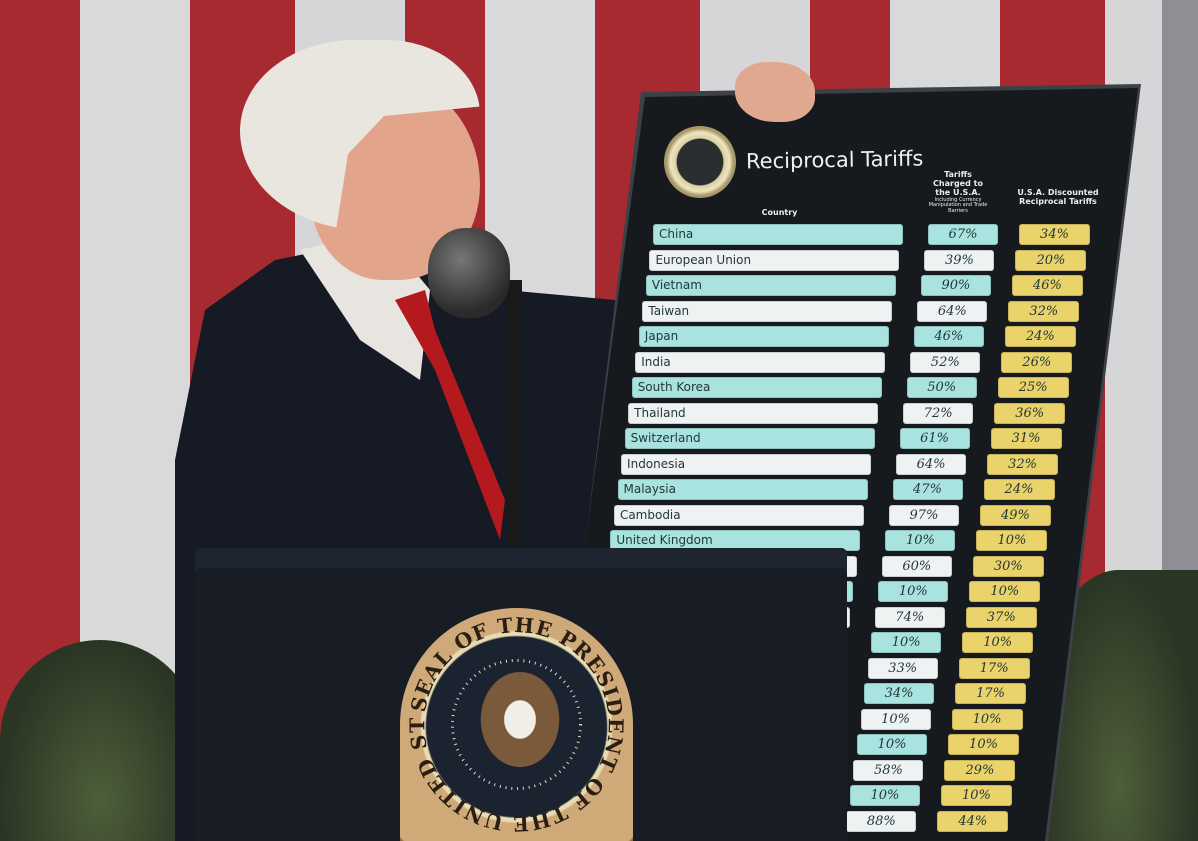 Image resolution: width=1198 pixels, height=841 pixels. What do you see at coordinates (899, 693) in the screenshot?
I see `charged-tariff-cell: 34%` at bounding box center [899, 693].